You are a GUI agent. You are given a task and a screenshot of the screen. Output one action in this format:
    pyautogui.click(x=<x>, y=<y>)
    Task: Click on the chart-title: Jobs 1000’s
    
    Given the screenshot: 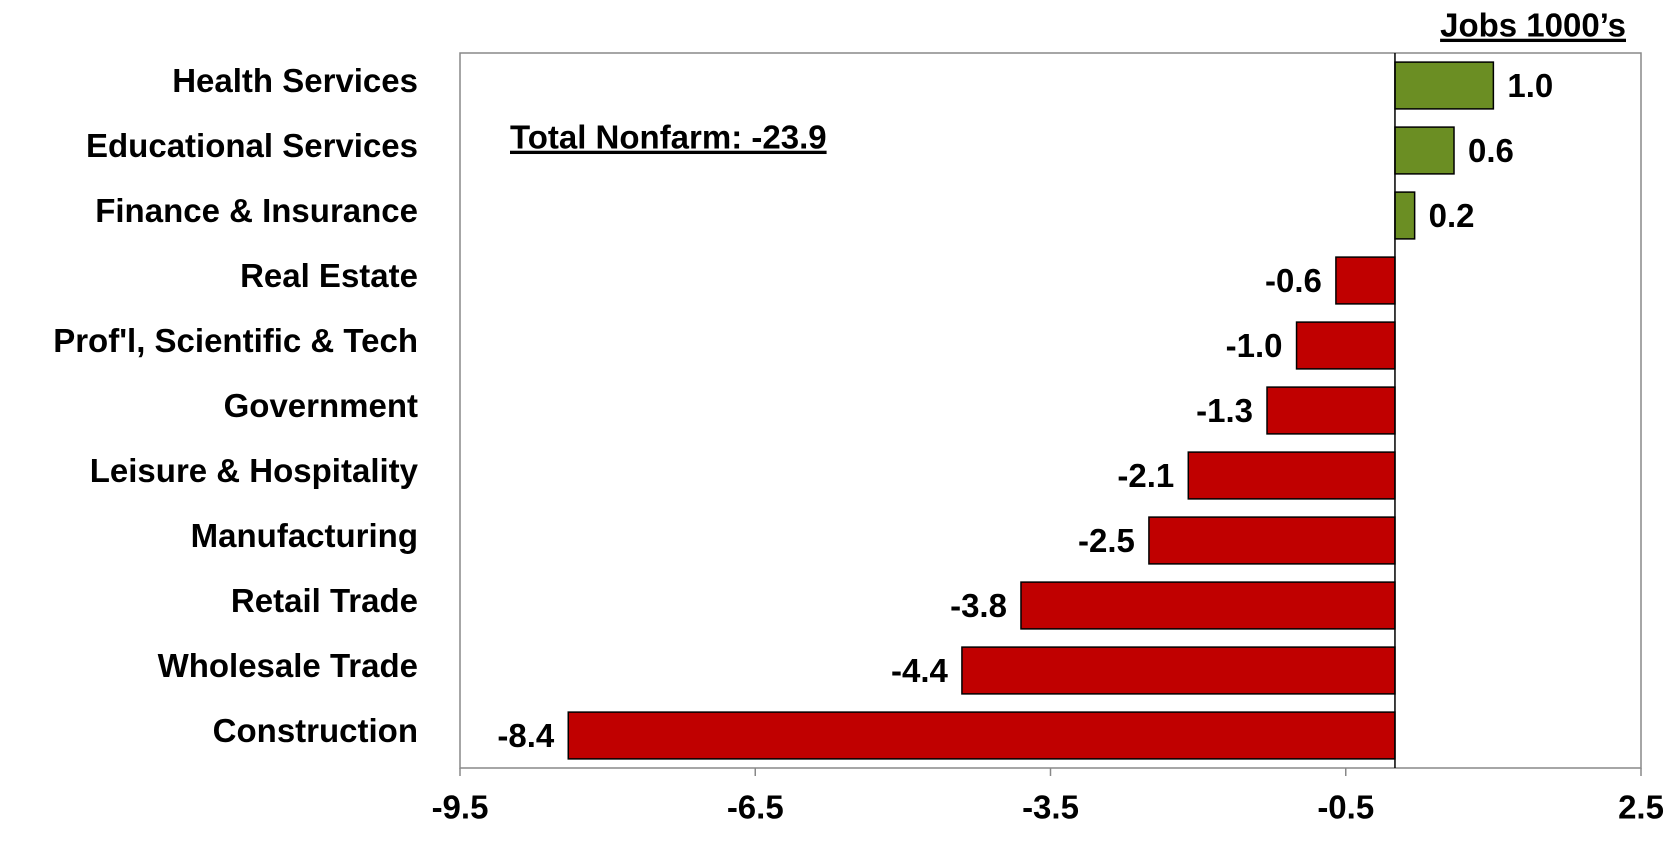 What is the action you would take?
    pyautogui.click(x=1533, y=25)
    